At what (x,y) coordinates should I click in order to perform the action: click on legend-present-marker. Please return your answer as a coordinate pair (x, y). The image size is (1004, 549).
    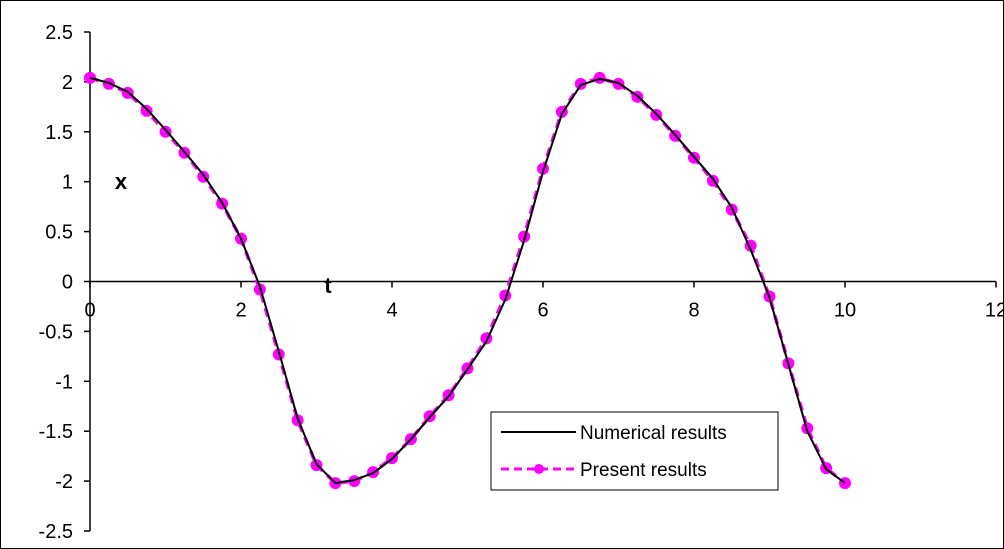
    Looking at the image, I should click on (539, 469).